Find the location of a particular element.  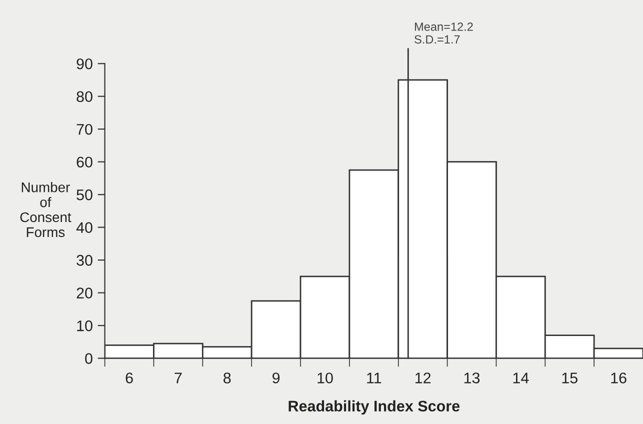

y-axis-title: Number of Consent Forms is located at coordinates (46, 210).